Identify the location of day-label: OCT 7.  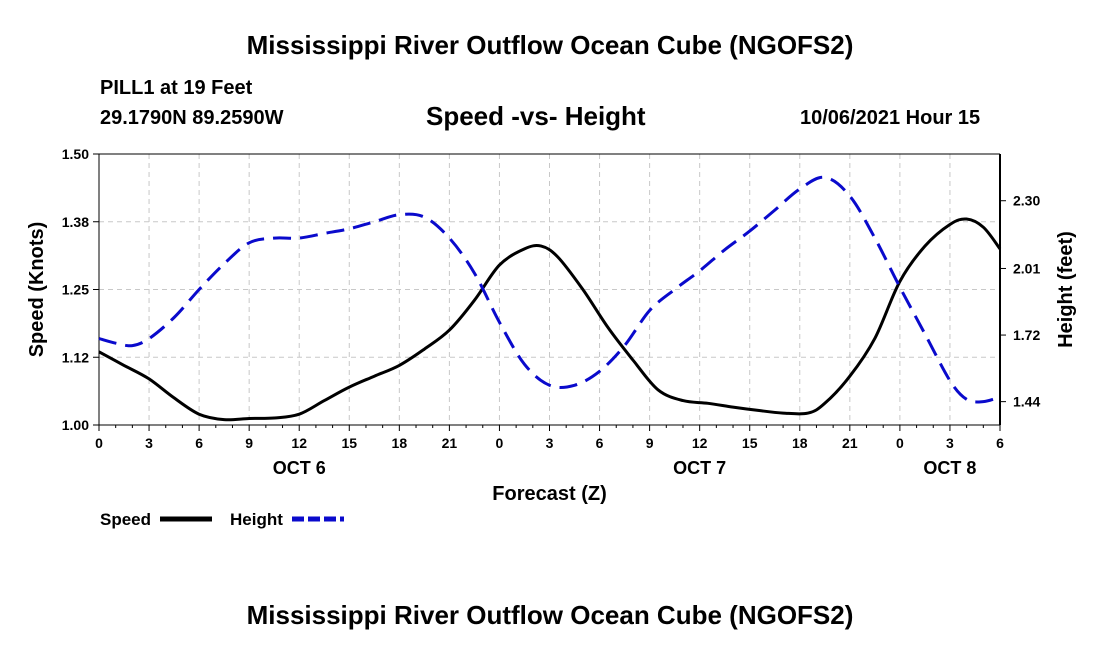
(699, 468).